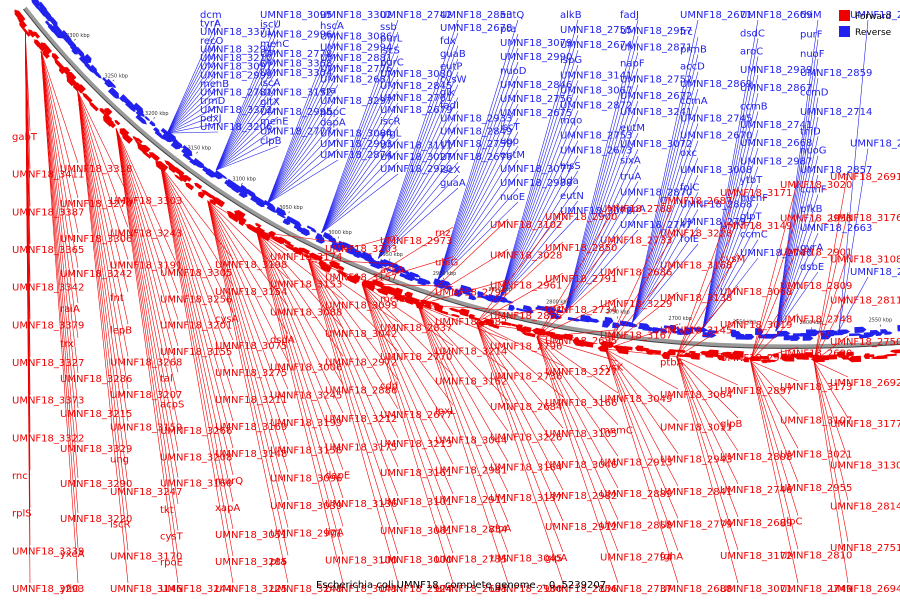 The height and width of the screenshot is (600, 900). Describe the element at coordinates (471, 292) in the screenshot. I see `forward-gene-label: UMNF18_2795` at that location.